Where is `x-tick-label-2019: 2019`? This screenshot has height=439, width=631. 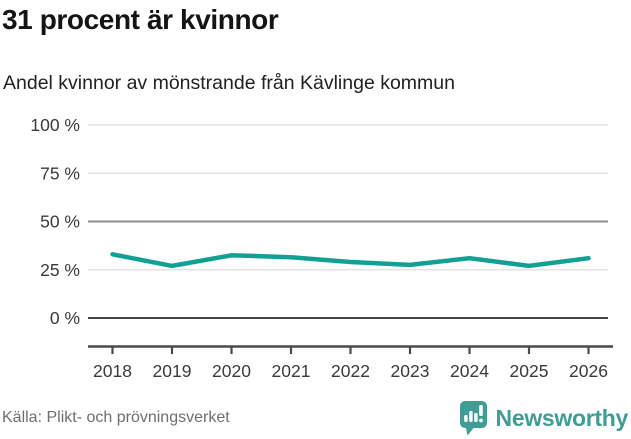
x-tick-label-2019: 2019 is located at coordinates (172, 371).